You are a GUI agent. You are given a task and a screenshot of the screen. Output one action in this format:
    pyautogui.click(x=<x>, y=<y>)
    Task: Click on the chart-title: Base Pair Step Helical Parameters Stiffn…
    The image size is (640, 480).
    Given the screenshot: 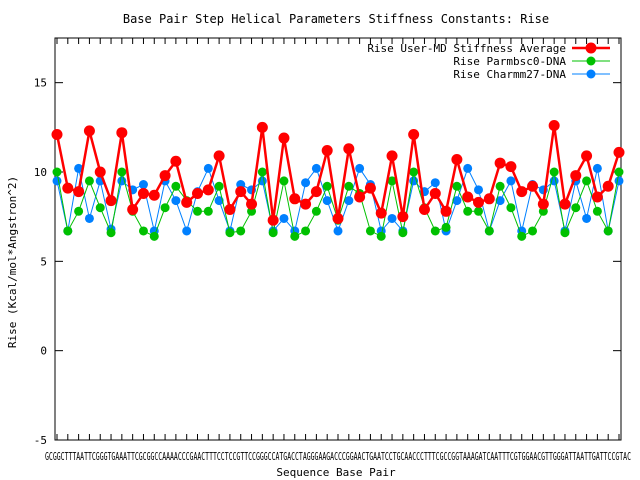 What is the action you would take?
    pyautogui.click(x=336, y=19)
    